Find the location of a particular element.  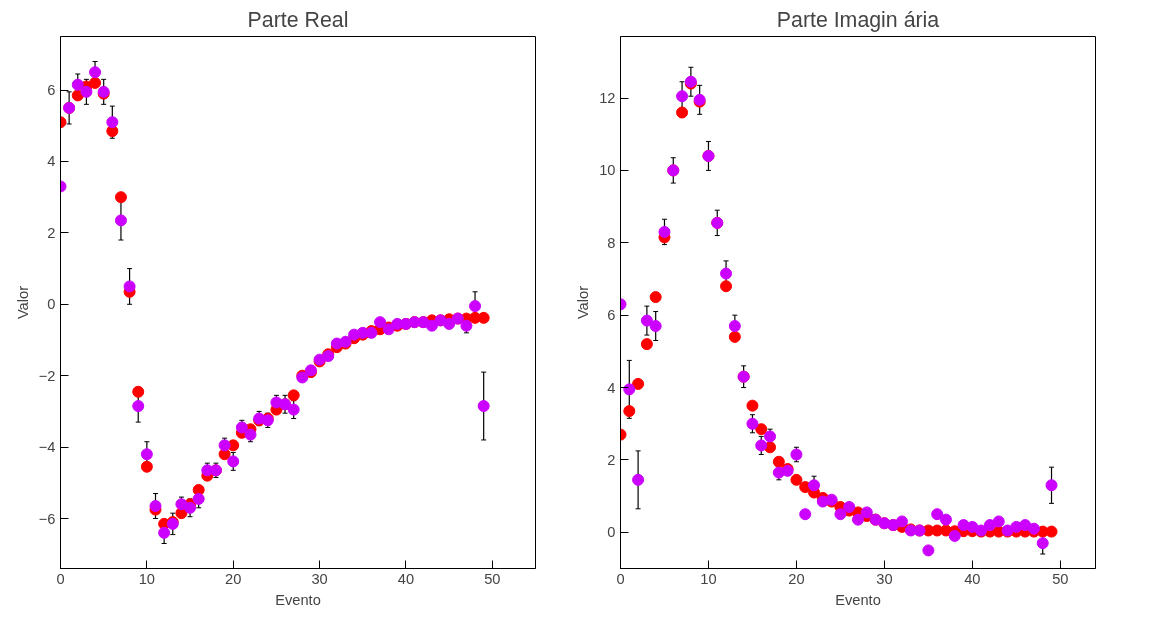

y-tick-label: −4 is located at coordinates (47, 447).